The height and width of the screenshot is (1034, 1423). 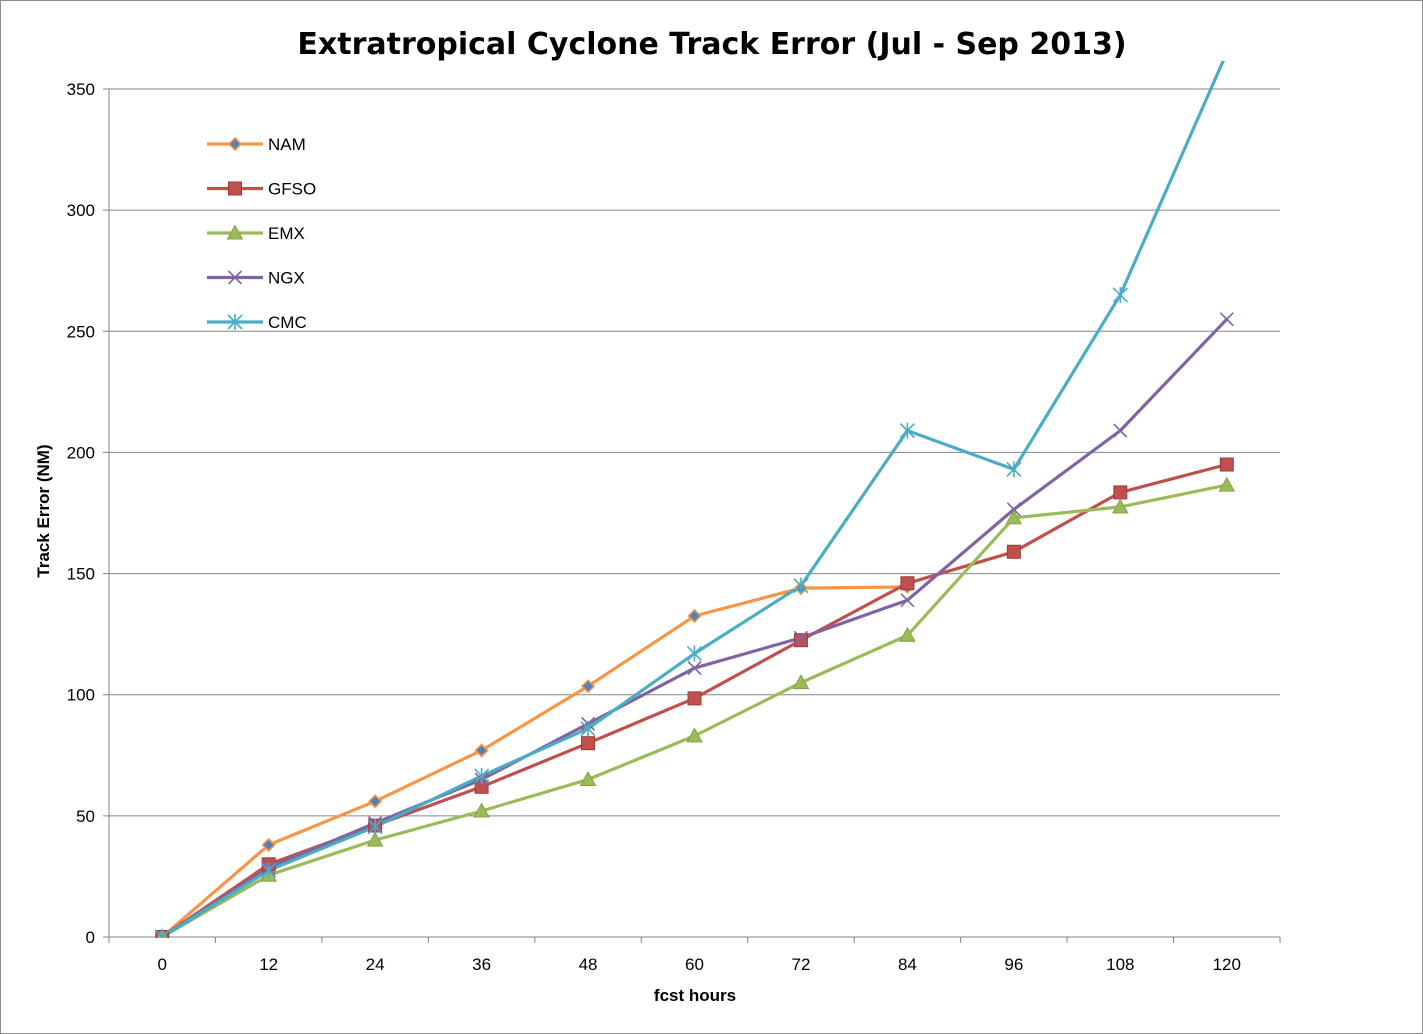 What do you see at coordinates (907, 964) in the screenshot?
I see `x-tick-label: 84` at bounding box center [907, 964].